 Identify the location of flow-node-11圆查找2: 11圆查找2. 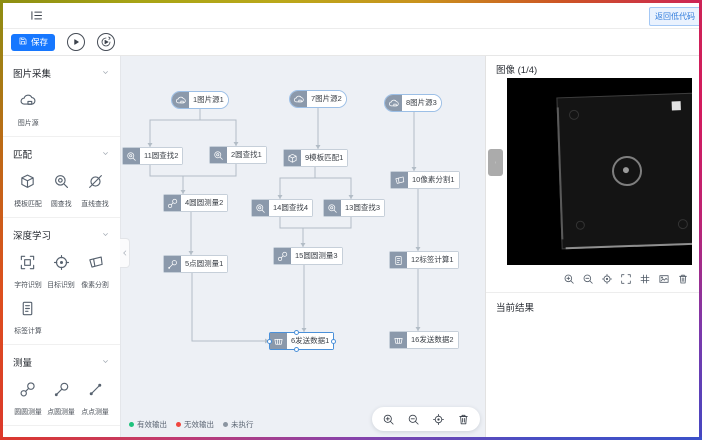
(153, 156).